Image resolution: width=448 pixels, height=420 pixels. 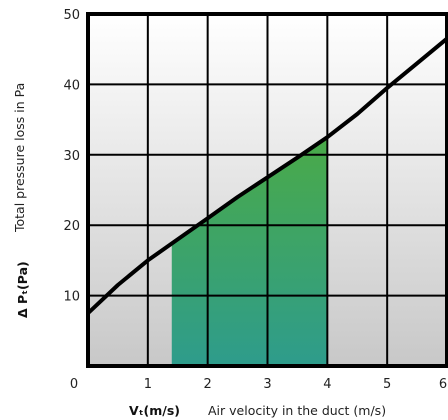 I want to click on y-axis-title: Total pressure loss in Pa, so click(x=19, y=158).